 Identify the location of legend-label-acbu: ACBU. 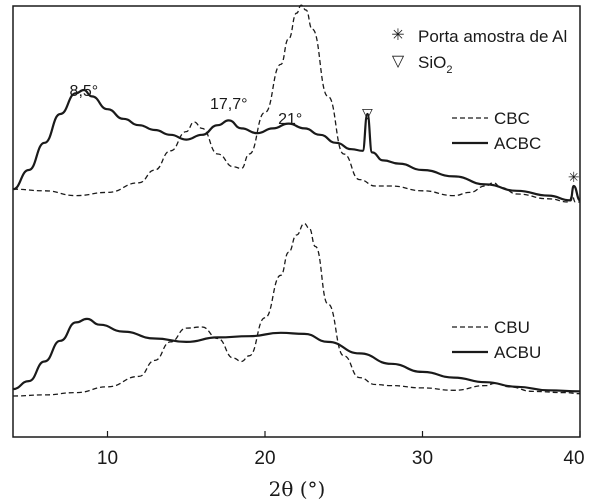
(517, 352).